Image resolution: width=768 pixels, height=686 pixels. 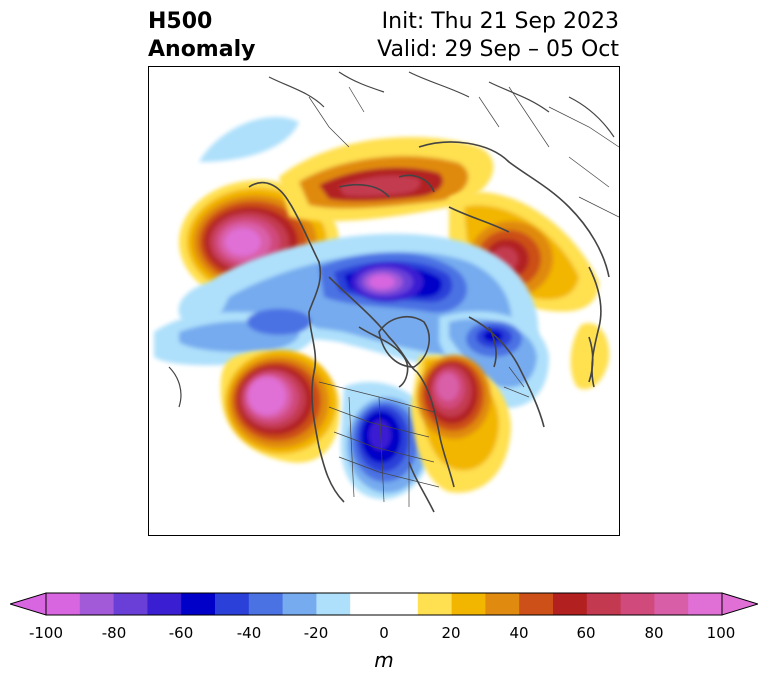 I want to click on ridge-northwest-canada, so click(x=259, y=242).